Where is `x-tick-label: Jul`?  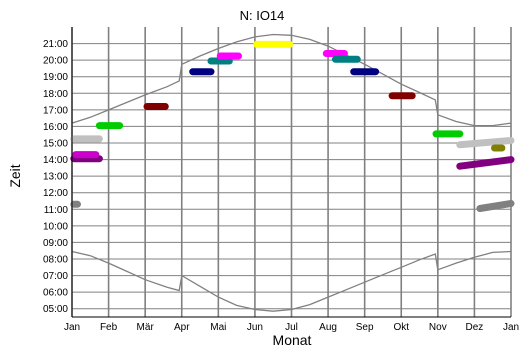
x-tick-label: Jul is located at coordinates (291, 327).